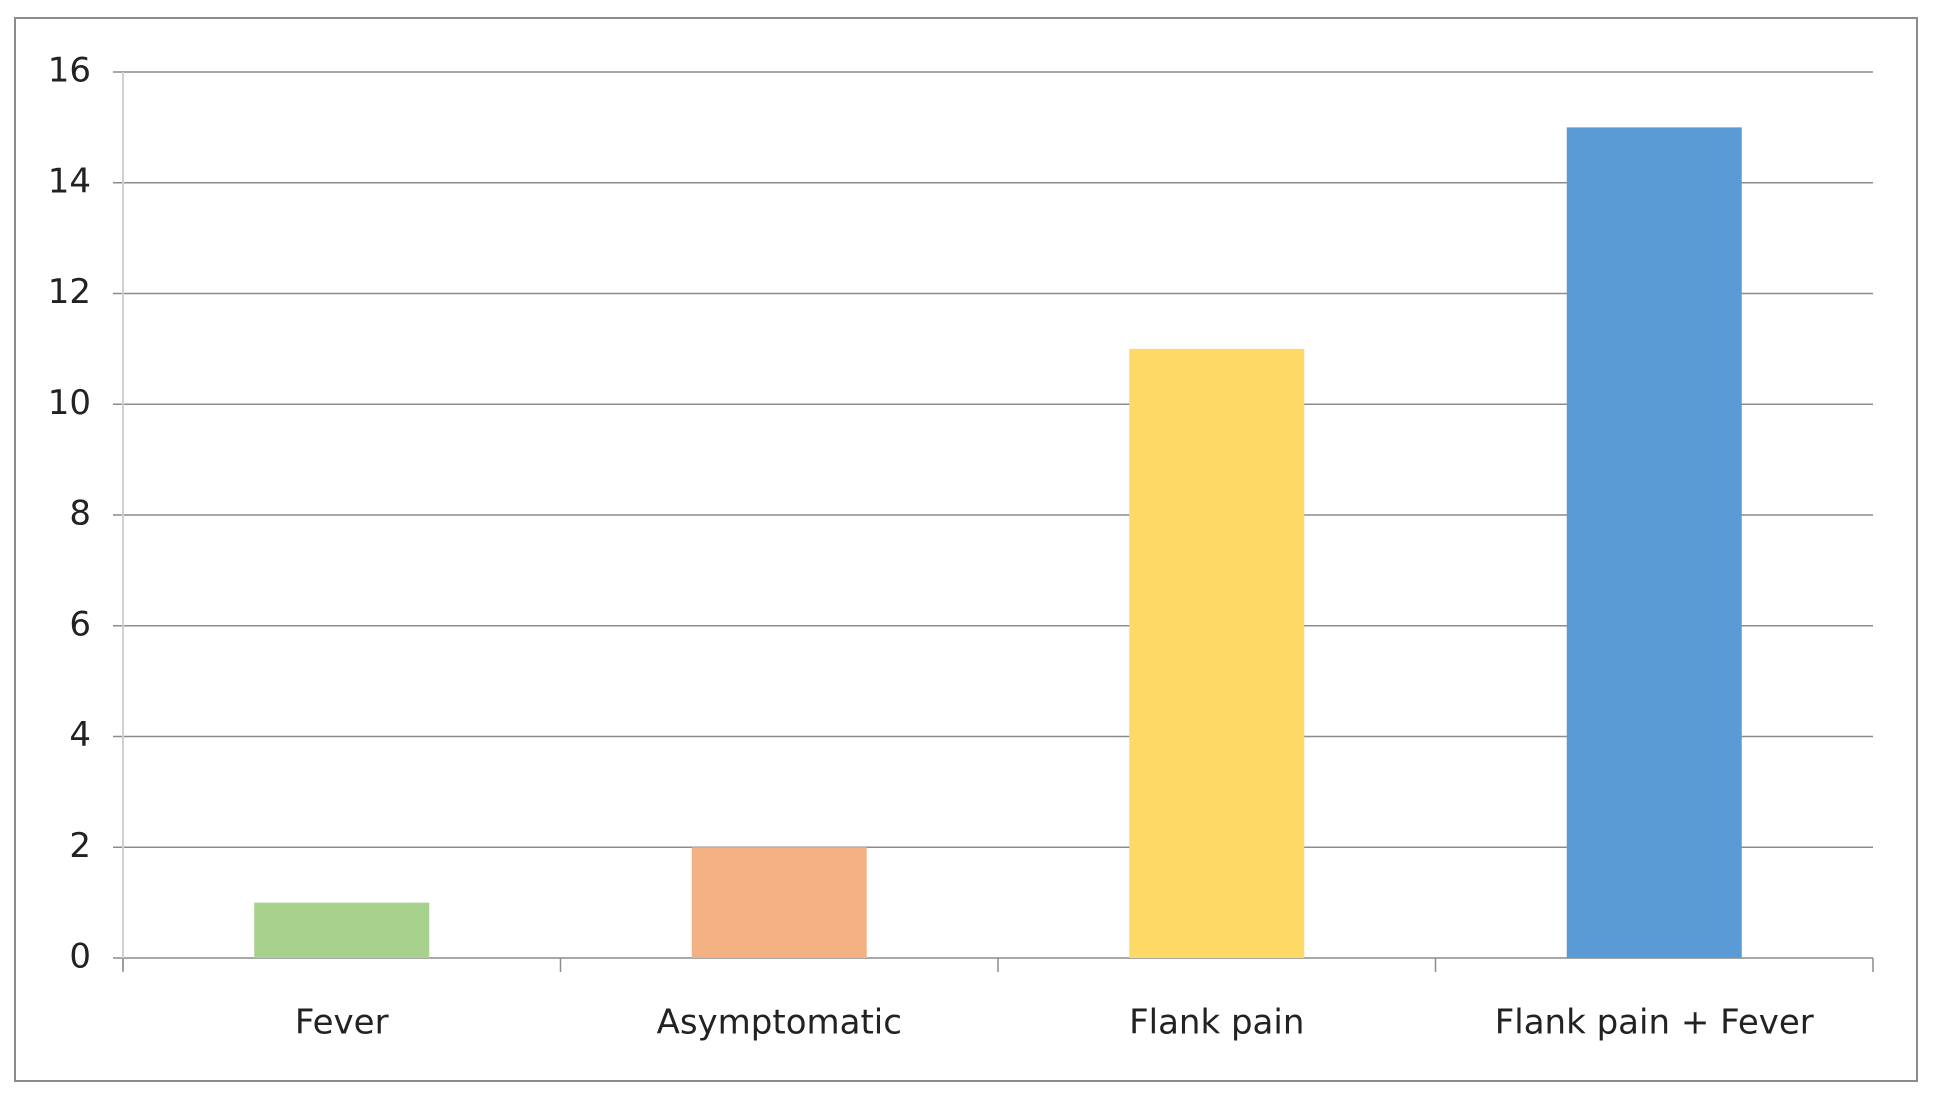 Image resolution: width=1934 pixels, height=1100 pixels. I want to click on y-tick-label: 10, so click(69, 403).